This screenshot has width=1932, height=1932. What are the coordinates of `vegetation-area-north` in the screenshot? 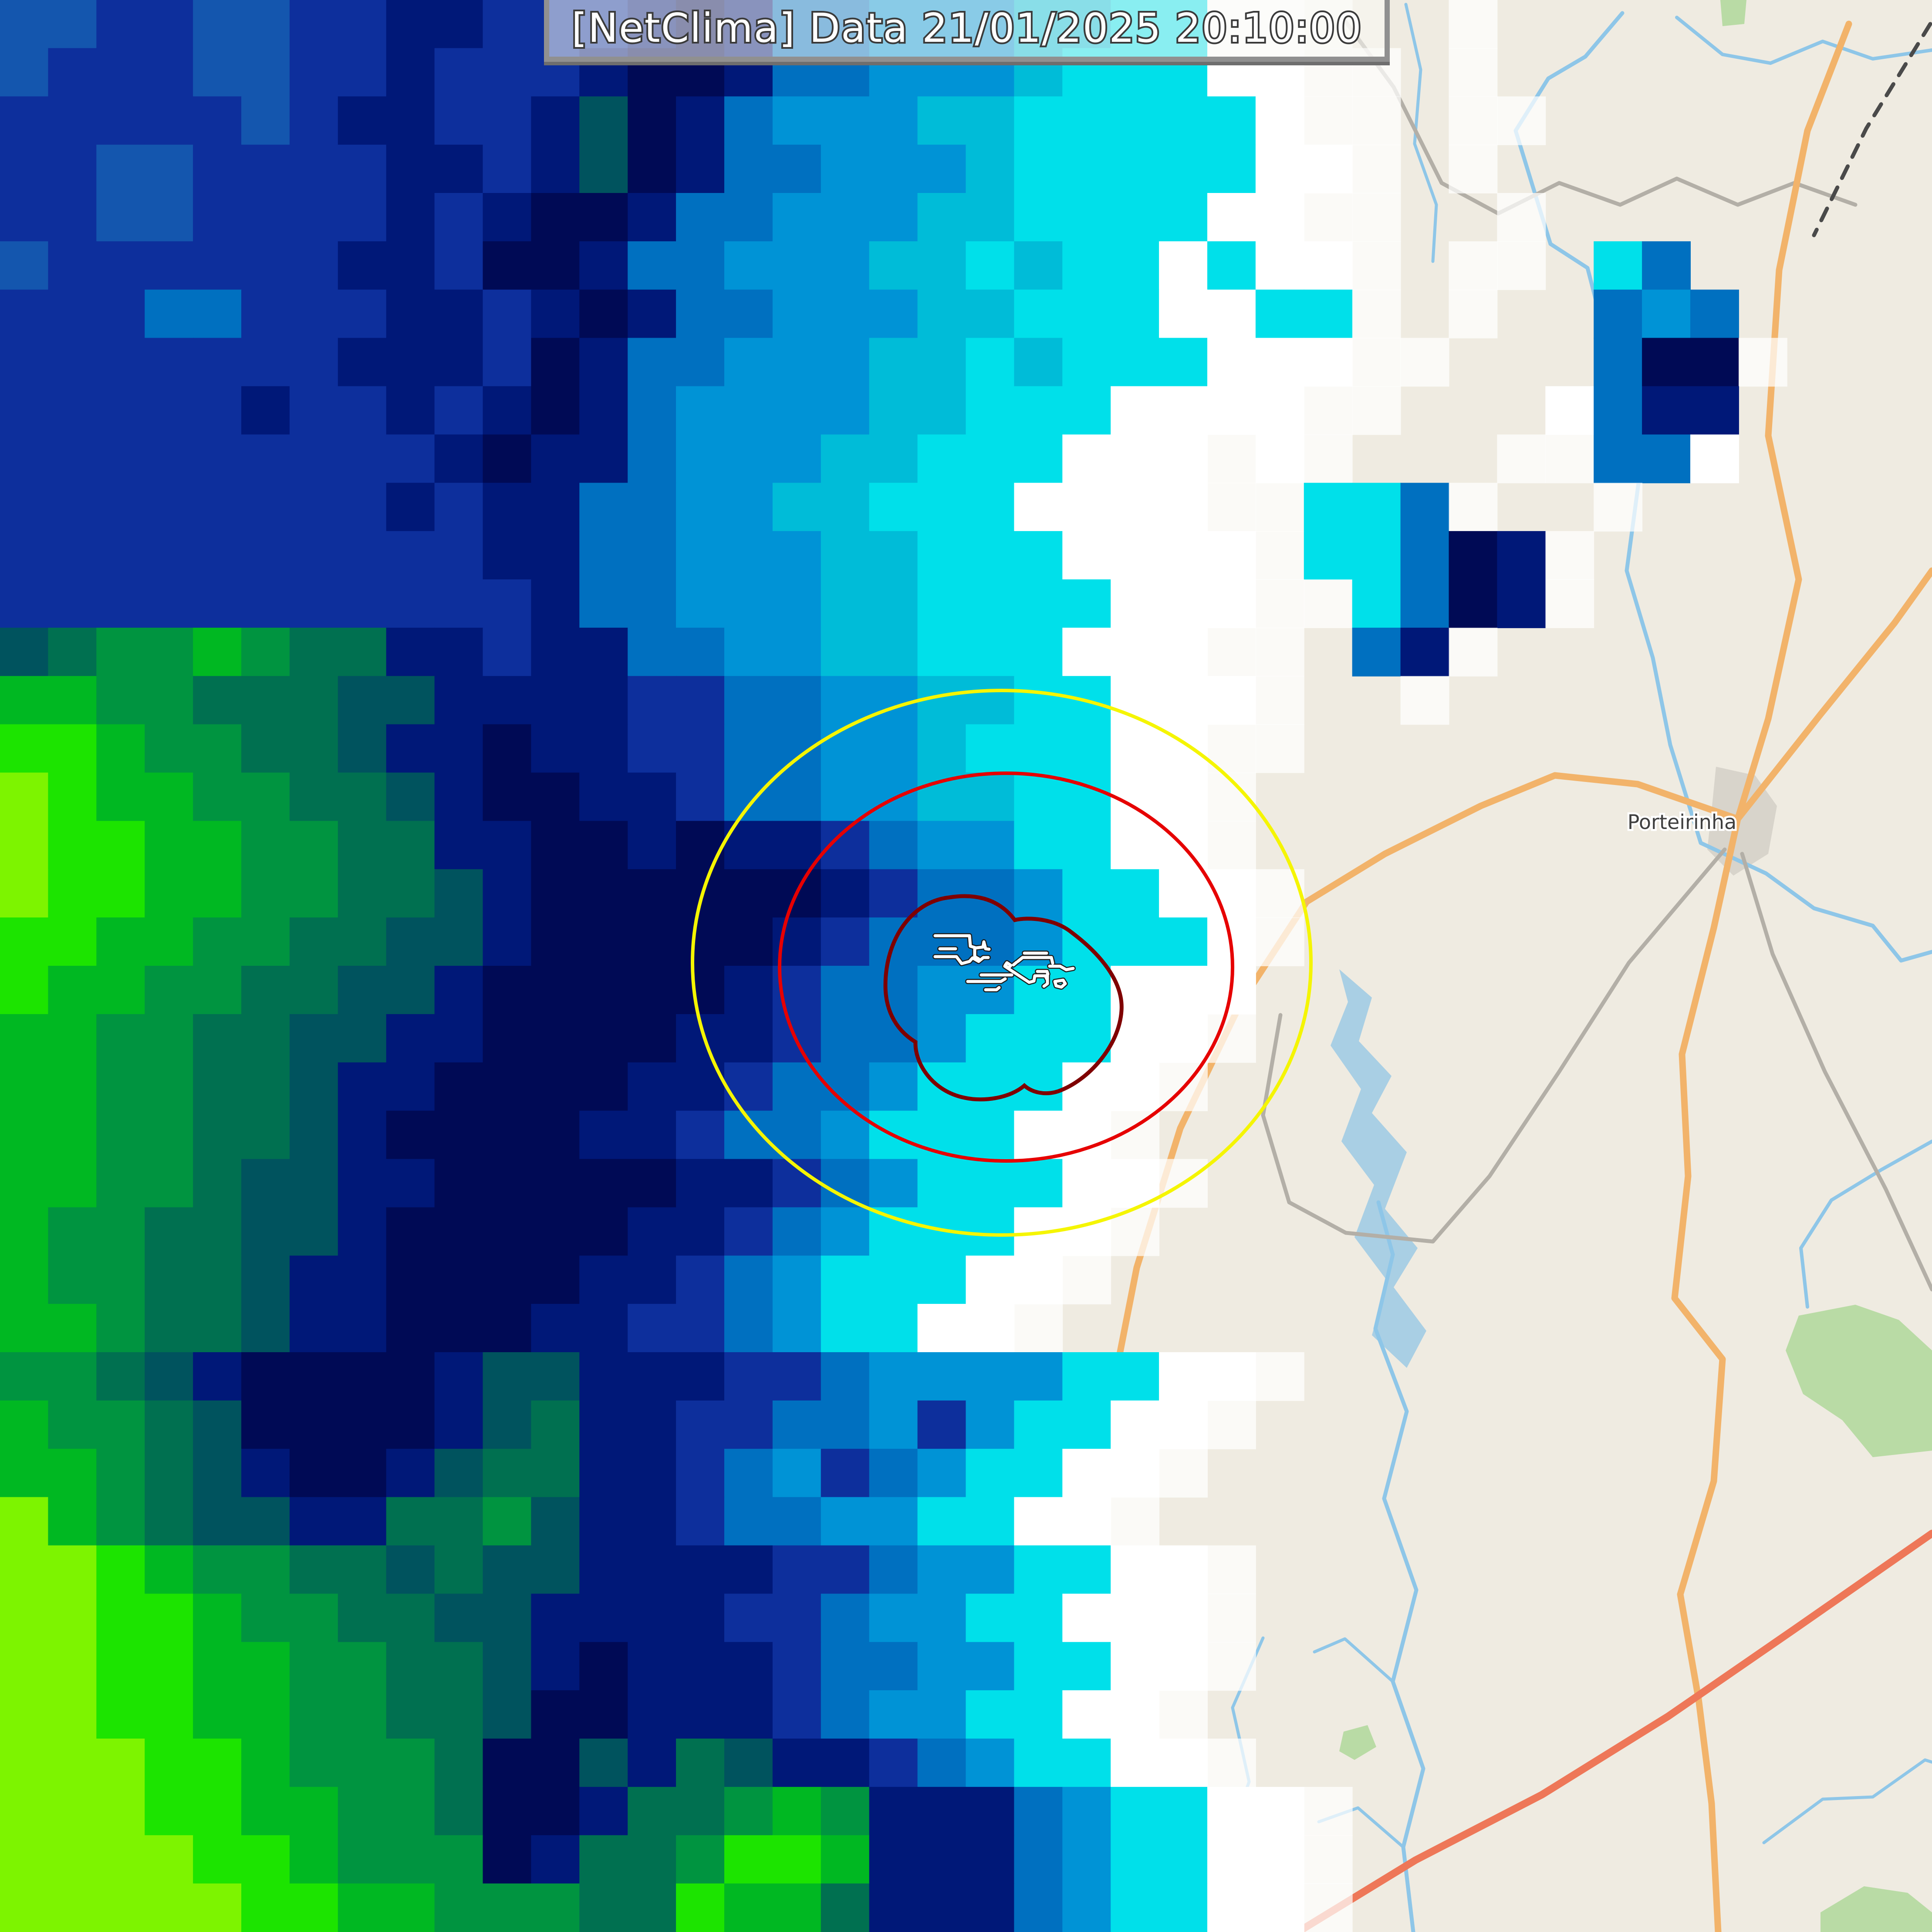 It's located at (1733, 13).